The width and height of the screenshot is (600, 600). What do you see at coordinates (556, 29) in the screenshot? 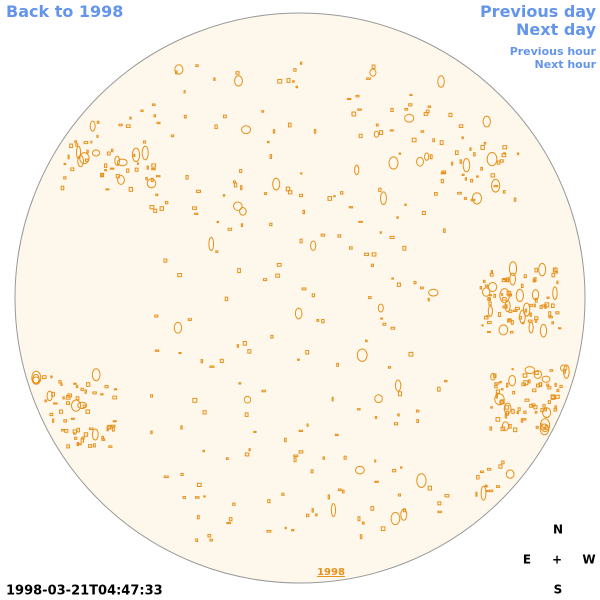
I see `next-day-link: Next day` at bounding box center [556, 29].